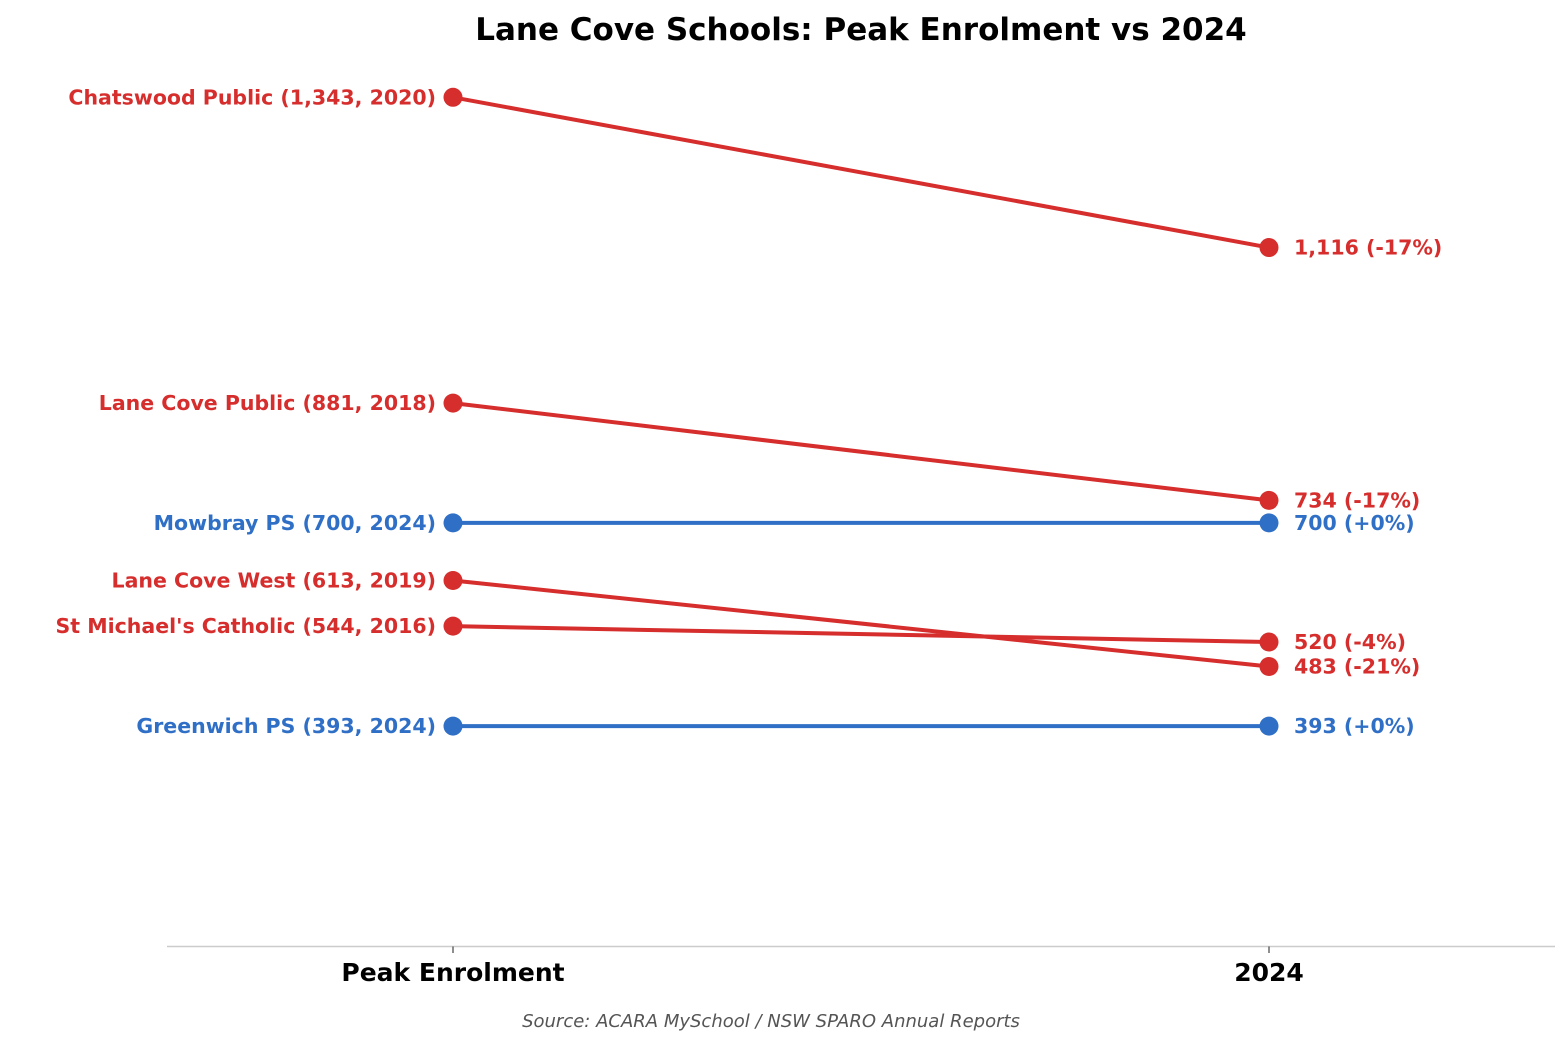 The height and width of the screenshot is (1044, 1568). Describe the element at coordinates (1350, 642) in the screenshot. I see `right-label: 520 (-4%)` at that location.